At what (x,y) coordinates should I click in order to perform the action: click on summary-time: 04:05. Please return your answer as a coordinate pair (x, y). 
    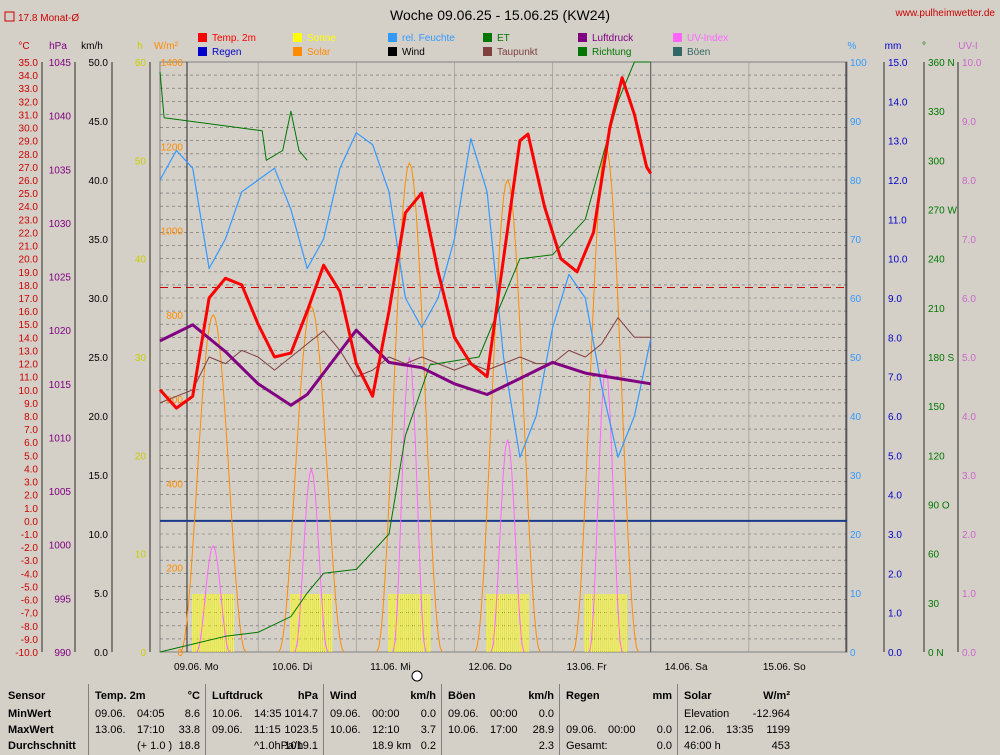
    Looking at the image, I should click on (151, 714).